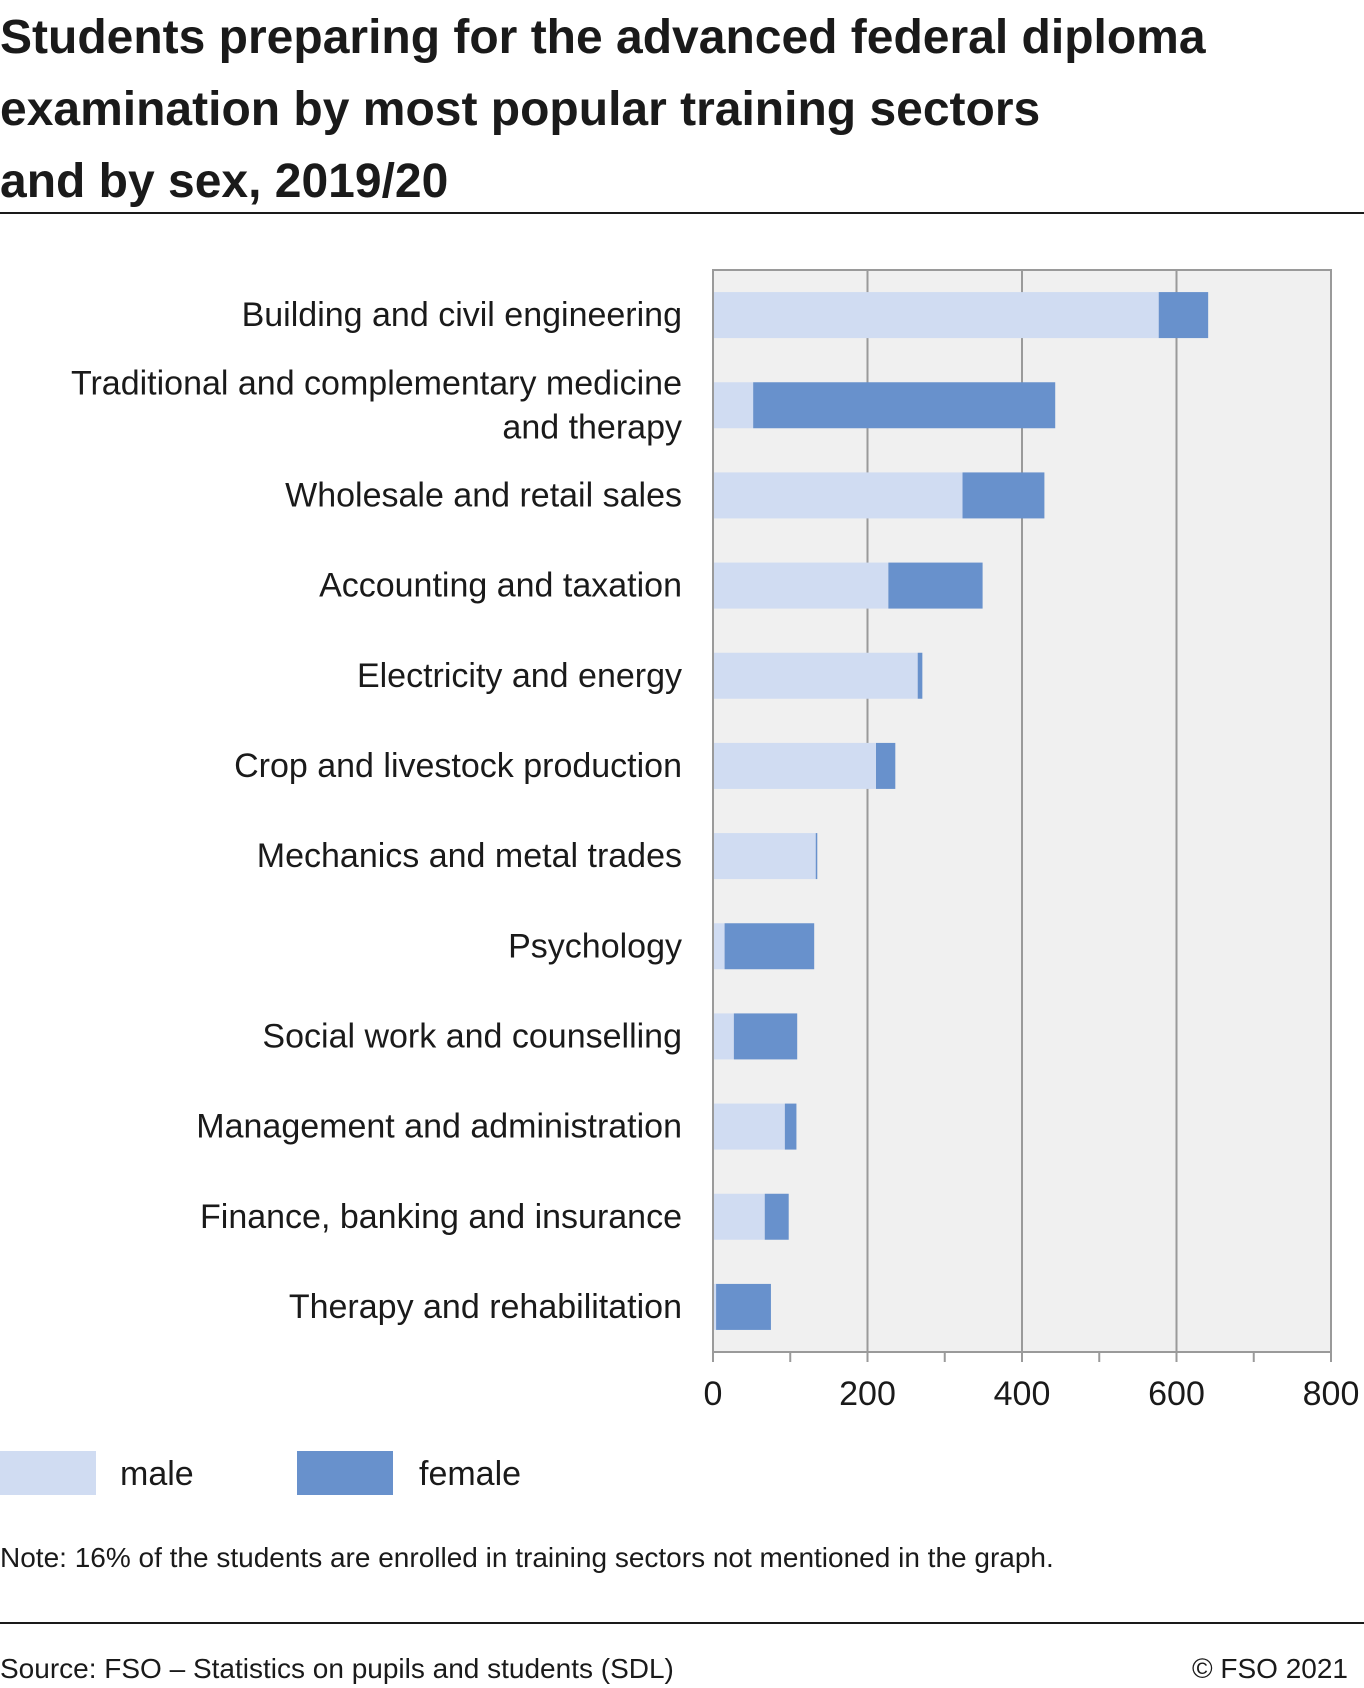 This screenshot has width=1364, height=1688. Describe the element at coordinates (1269, 1668) in the screenshot. I see `copyright-text: © FSO 2021` at that location.